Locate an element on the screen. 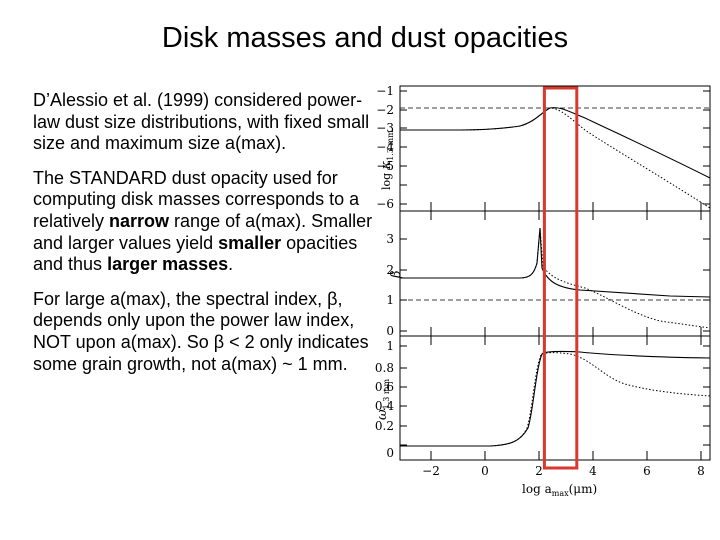  opacity-ytick: −5 is located at coordinates (385, 166).